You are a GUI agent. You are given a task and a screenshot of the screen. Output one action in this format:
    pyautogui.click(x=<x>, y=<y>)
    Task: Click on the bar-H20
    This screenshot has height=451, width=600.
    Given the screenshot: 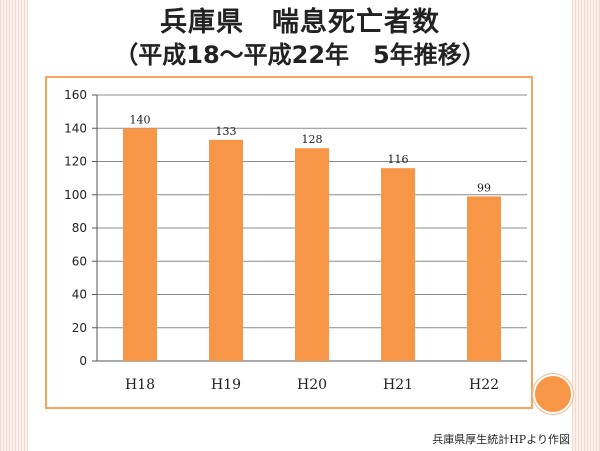 What is the action you would take?
    pyautogui.click(x=312, y=254)
    